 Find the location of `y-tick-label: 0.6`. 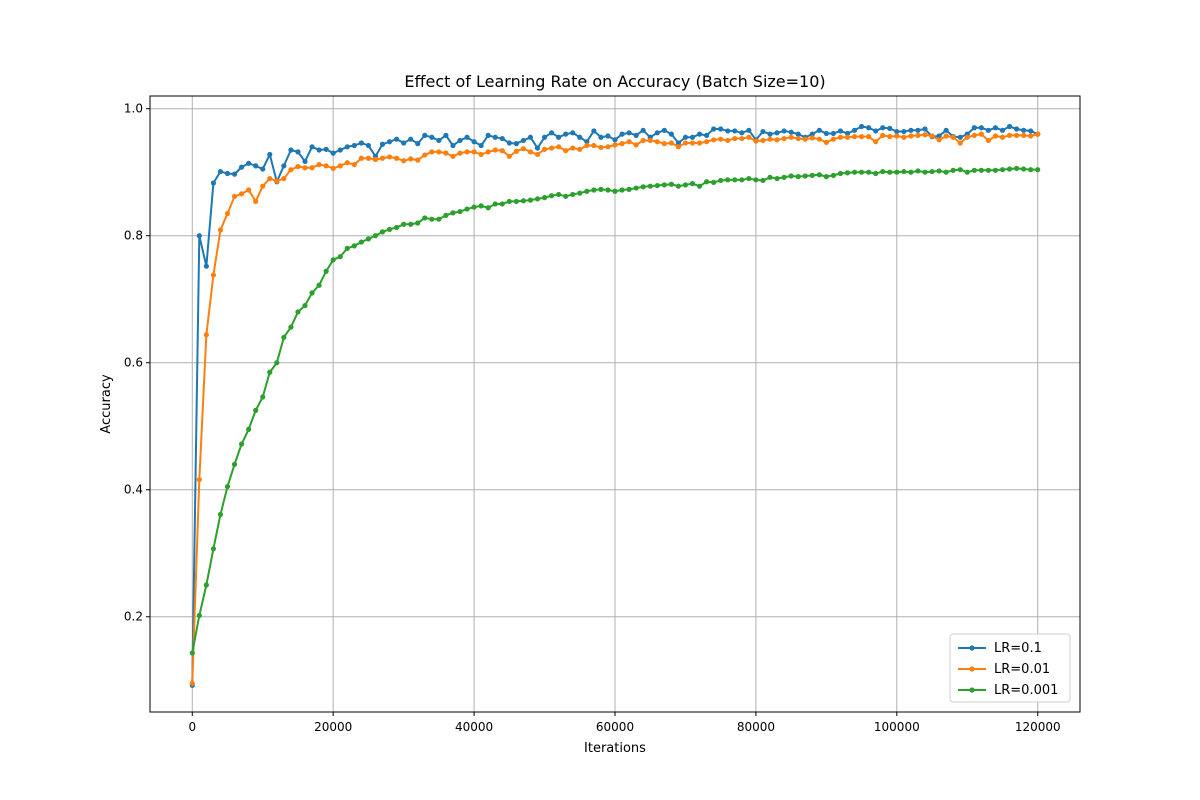

y-tick-label: 0.6 is located at coordinates (133, 363).